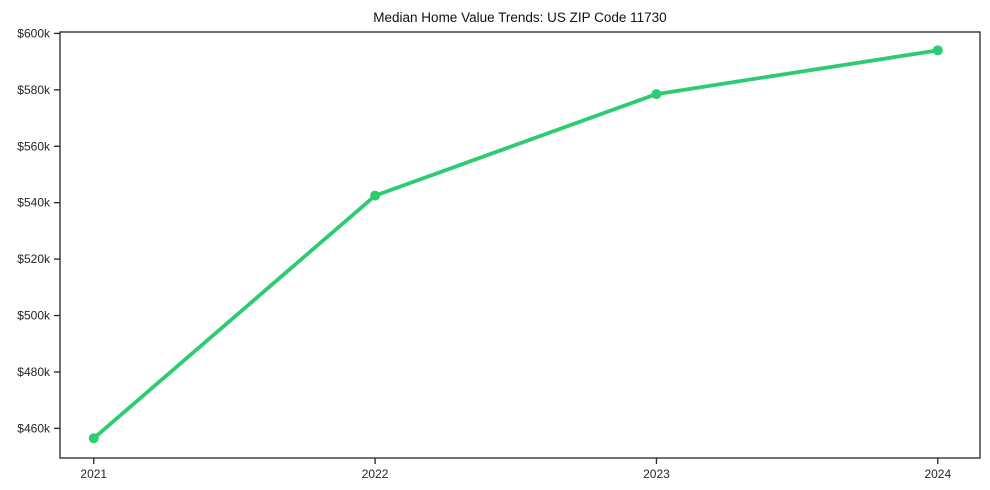 The width and height of the screenshot is (990, 490). Describe the element at coordinates (34, 316) in the screenshot. I see `y-tick-label: $500k` at that location.